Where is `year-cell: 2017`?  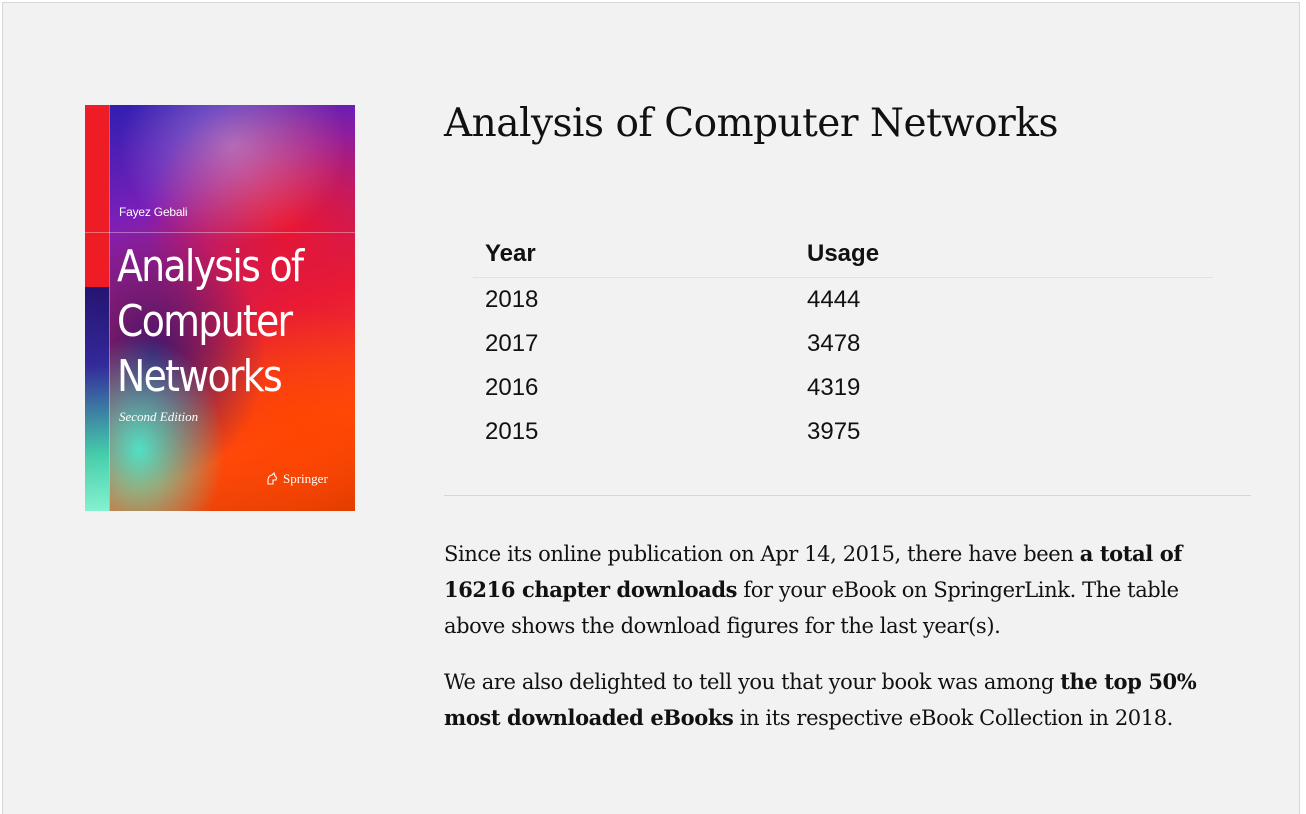
year-cell: 2017 is located at coordinates (512, 343).